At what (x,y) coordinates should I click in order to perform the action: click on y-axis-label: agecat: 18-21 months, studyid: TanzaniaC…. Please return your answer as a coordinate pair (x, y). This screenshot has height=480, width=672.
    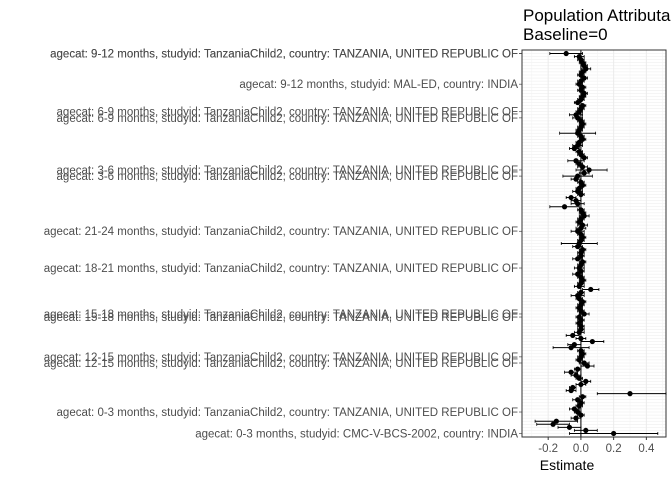
    Looking at the image, I should click on (281, 269).